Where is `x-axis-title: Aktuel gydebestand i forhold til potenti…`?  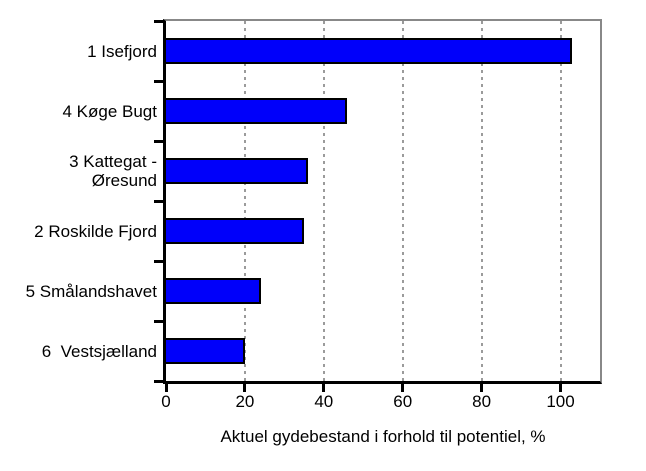 x-axis-title: Aktuel gydebestand i forhold til potenti… is located at coordinates (383, 436).